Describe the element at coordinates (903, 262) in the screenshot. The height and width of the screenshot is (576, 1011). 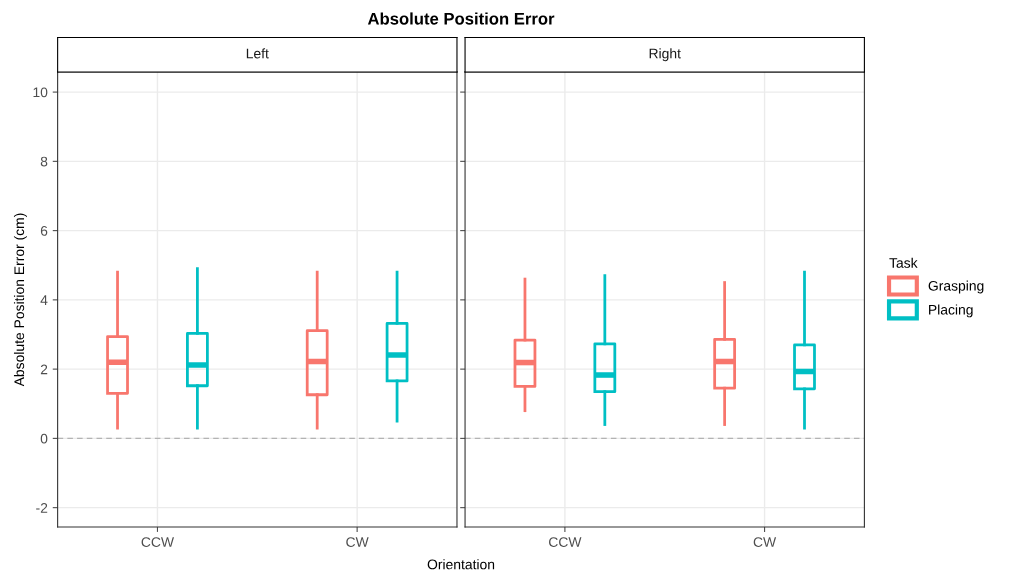
I see `legend-title: Task` at that location.